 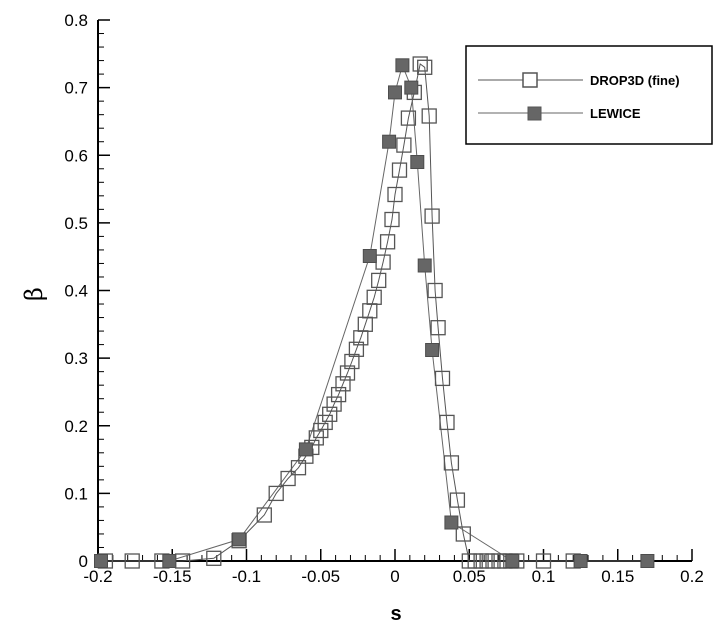 What do you see at coordinates (76, 358) in the screenshot?
I see `y-tick-label: 0.3` at bounding box center [76, 358].